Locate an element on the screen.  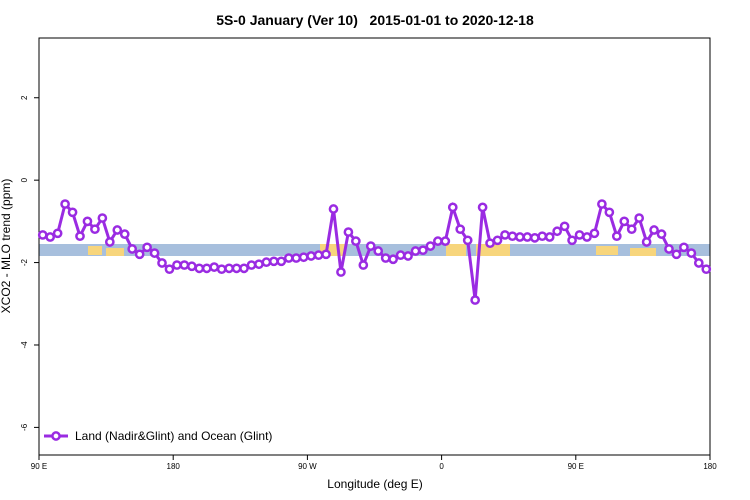
y-tick-label: -6 is located at coordinates (24, 427).